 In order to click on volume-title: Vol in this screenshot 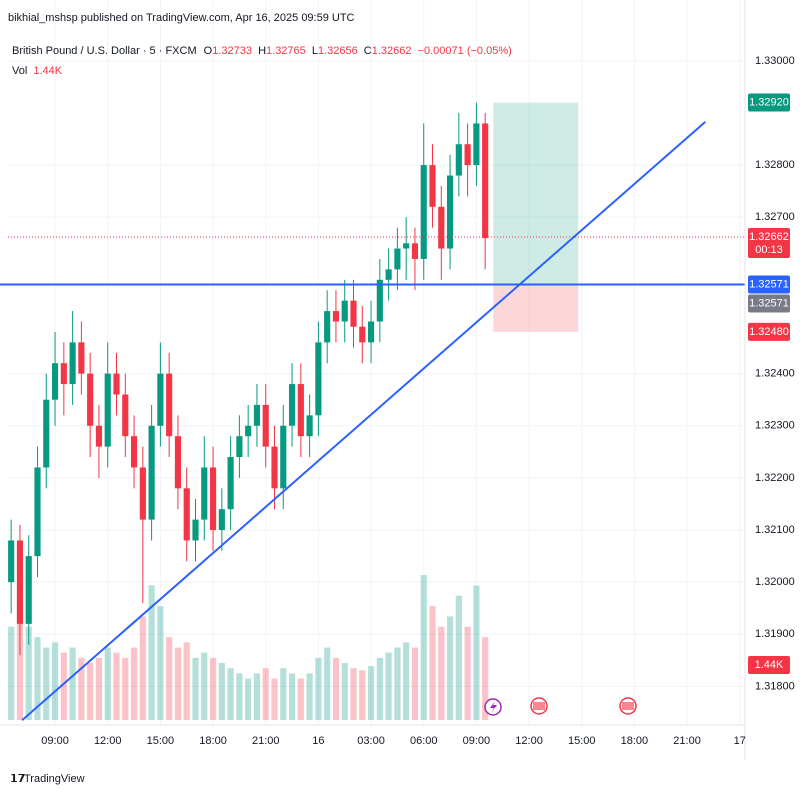, I will do `click(19, 71)`.